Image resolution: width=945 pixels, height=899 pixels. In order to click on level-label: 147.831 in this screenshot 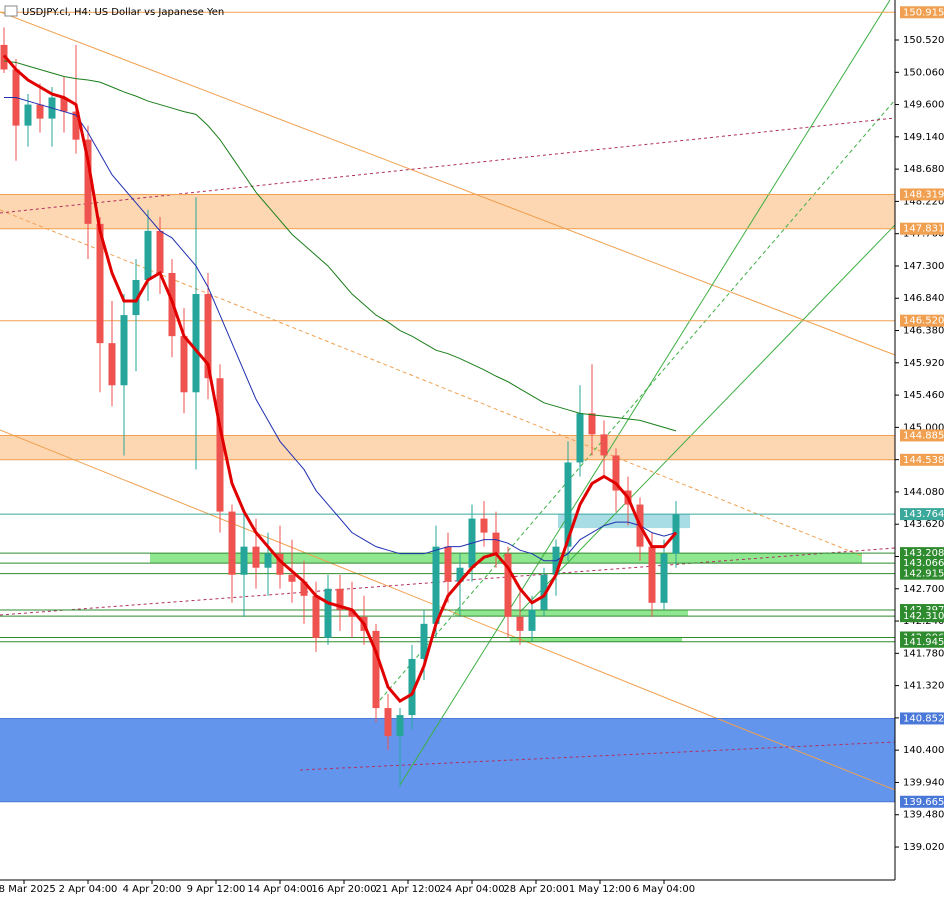, I will do `click(923, 229)`.